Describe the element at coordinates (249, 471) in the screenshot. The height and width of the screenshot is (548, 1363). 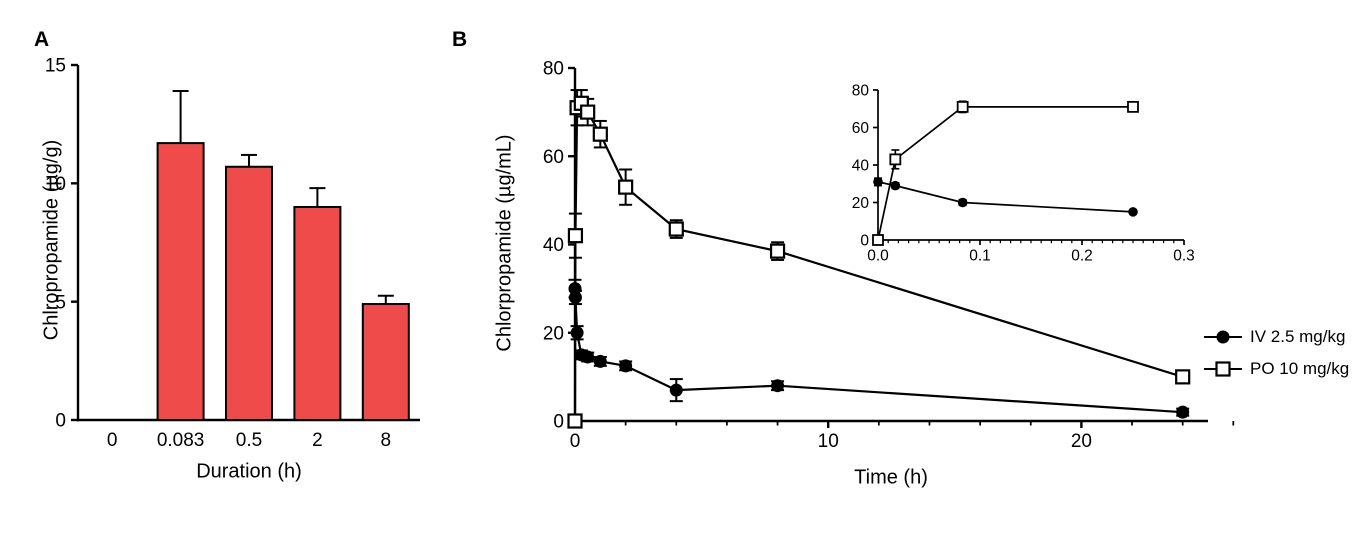
I see `panel-a-x-axis-label: Duration (h)` at that location.